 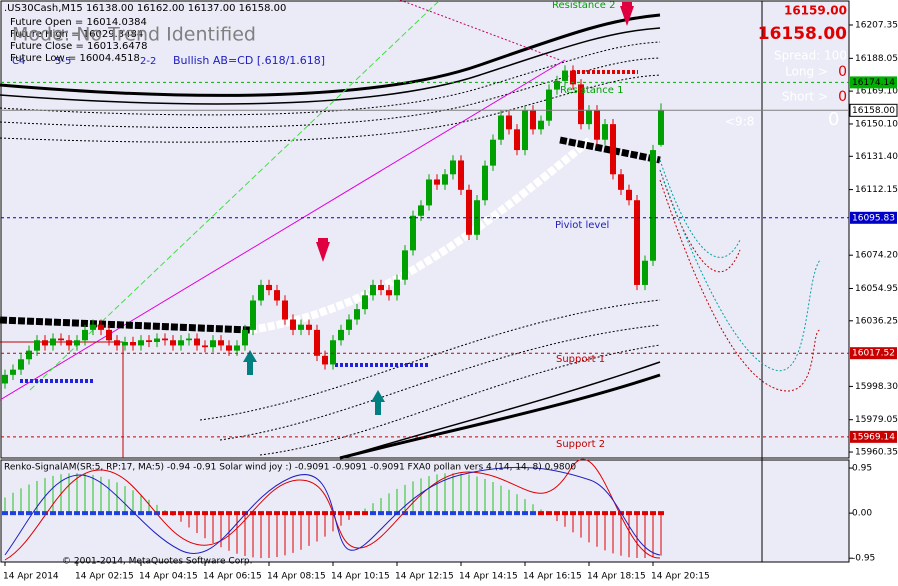 What do you see at coordinates (583, 5) in the screenshot?
I see `level-annotation: Resistance 2` at bounding box center [583, 5].